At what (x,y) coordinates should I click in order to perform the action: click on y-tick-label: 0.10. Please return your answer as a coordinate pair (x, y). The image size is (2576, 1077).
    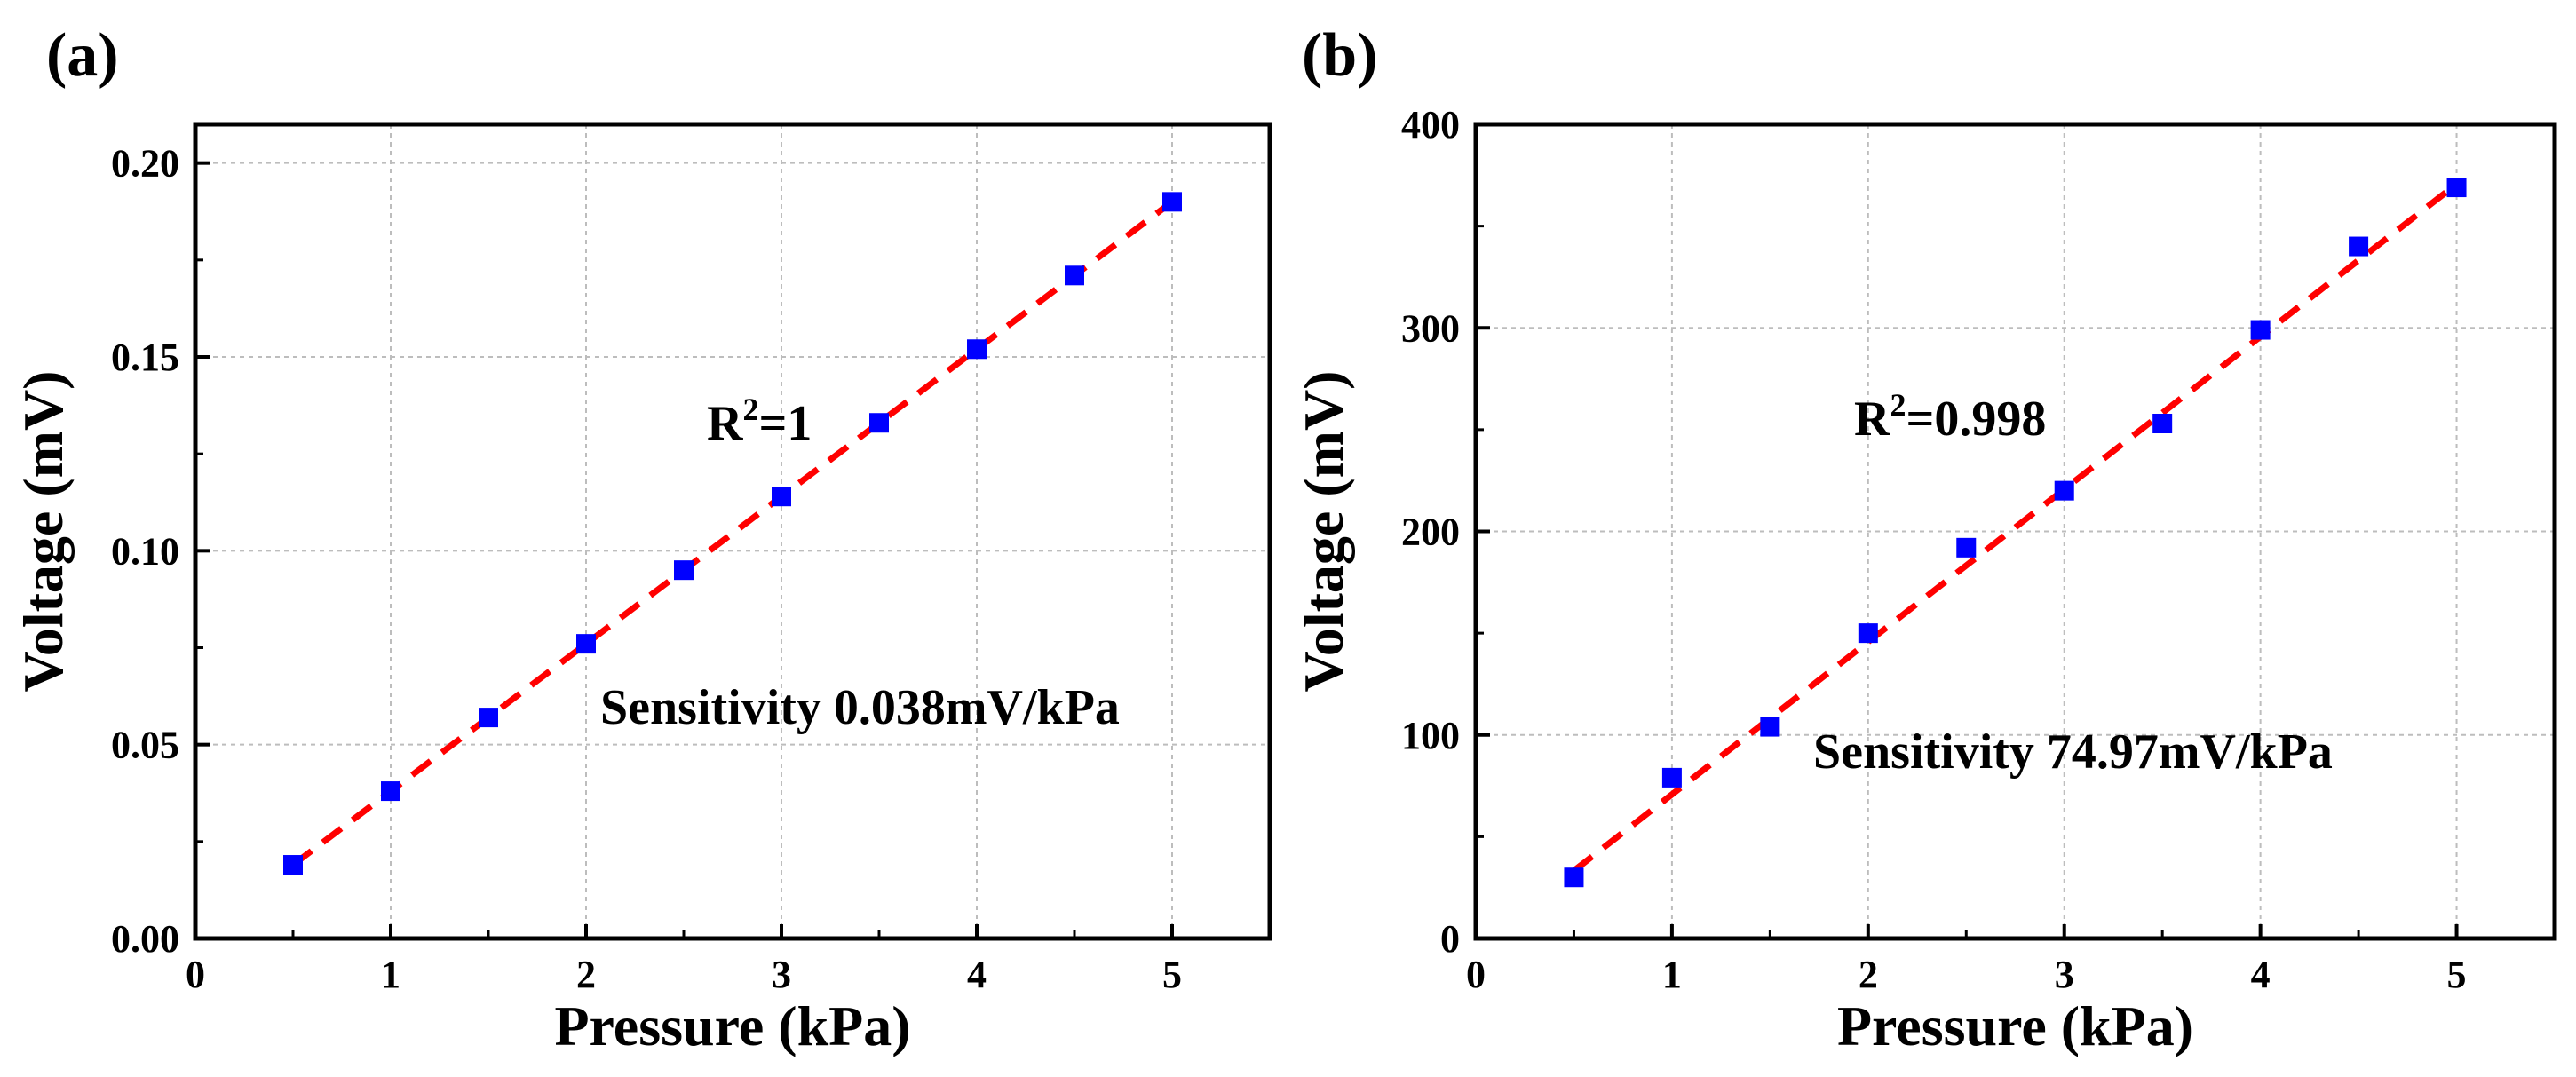
    Looking at the image, I should click on (145, 551).